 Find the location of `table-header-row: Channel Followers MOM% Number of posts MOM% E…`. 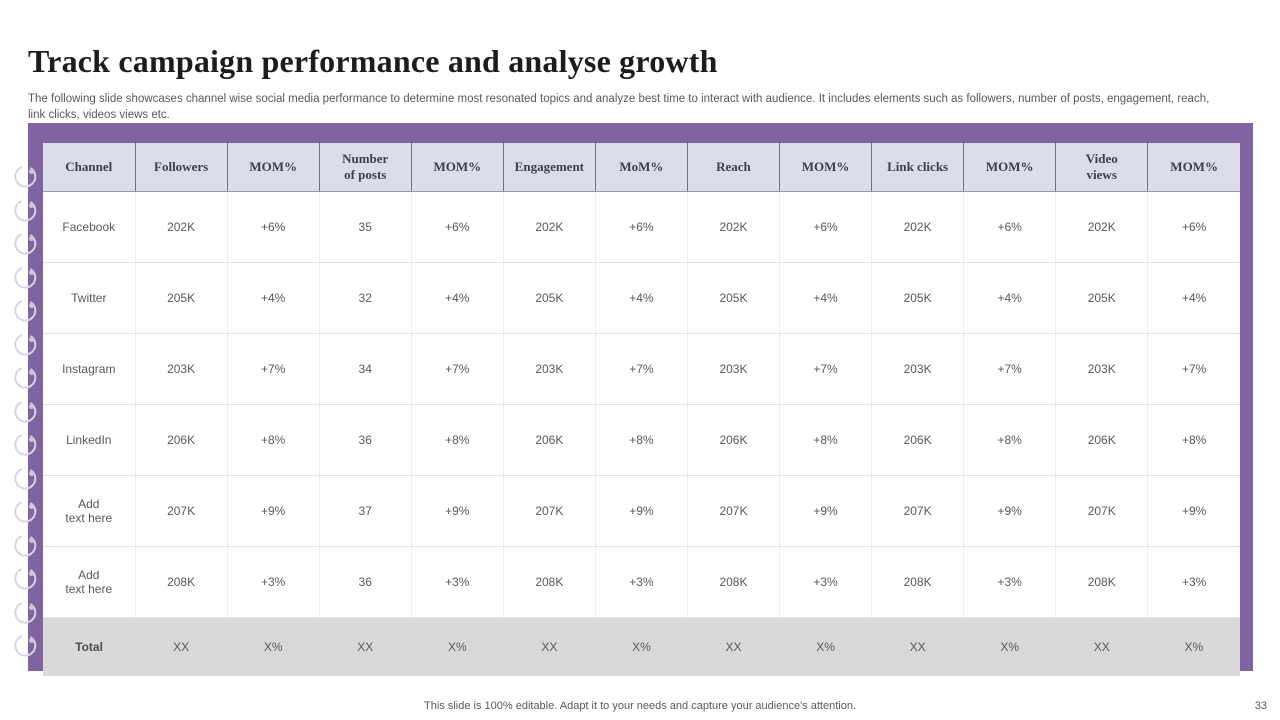

table-header-row: Channel Followers MOM% Number of posts MOM% E… is located at coordinates (641, 167).